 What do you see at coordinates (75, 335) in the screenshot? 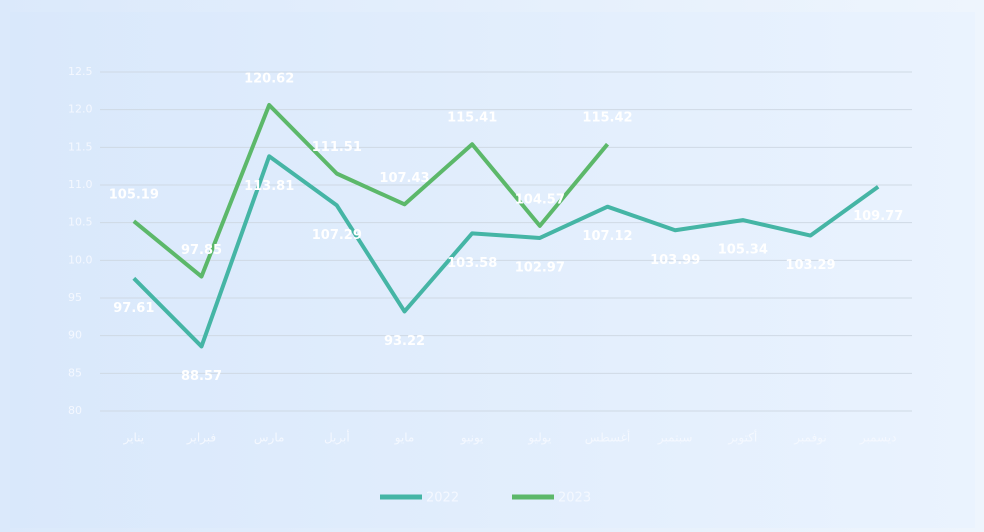
I see `y-tick-label: 90` at bounding box center [75, 335].